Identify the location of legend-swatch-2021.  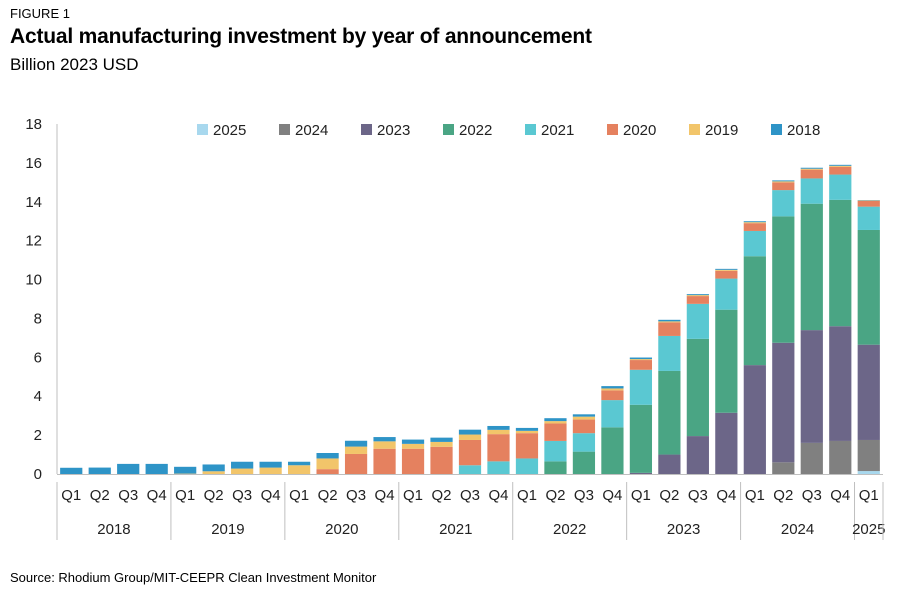
(530, 129).